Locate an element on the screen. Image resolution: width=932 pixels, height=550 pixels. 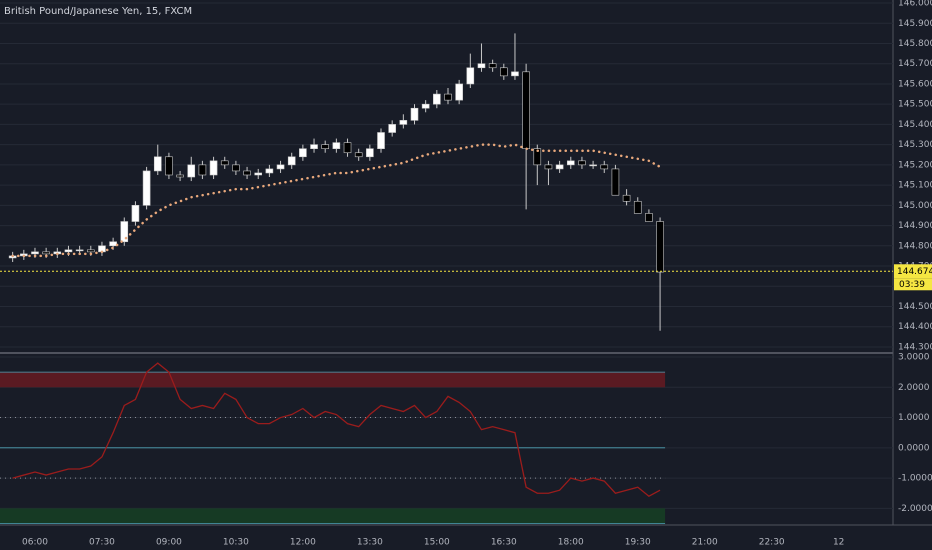
y-tick-label: 145.500 is located at coordinates (915, 105).